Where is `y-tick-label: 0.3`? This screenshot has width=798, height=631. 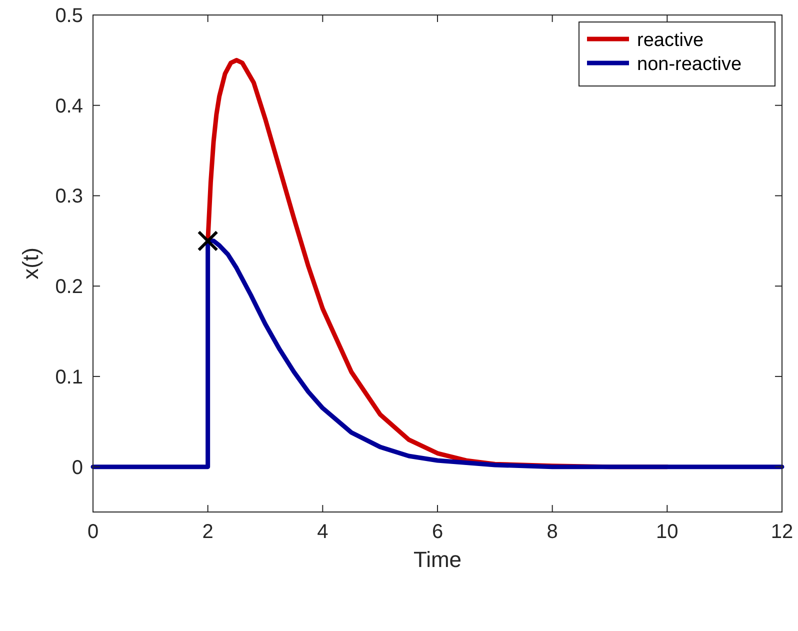
y-tick-label: 0.3 is located at coordinates (69, 197).